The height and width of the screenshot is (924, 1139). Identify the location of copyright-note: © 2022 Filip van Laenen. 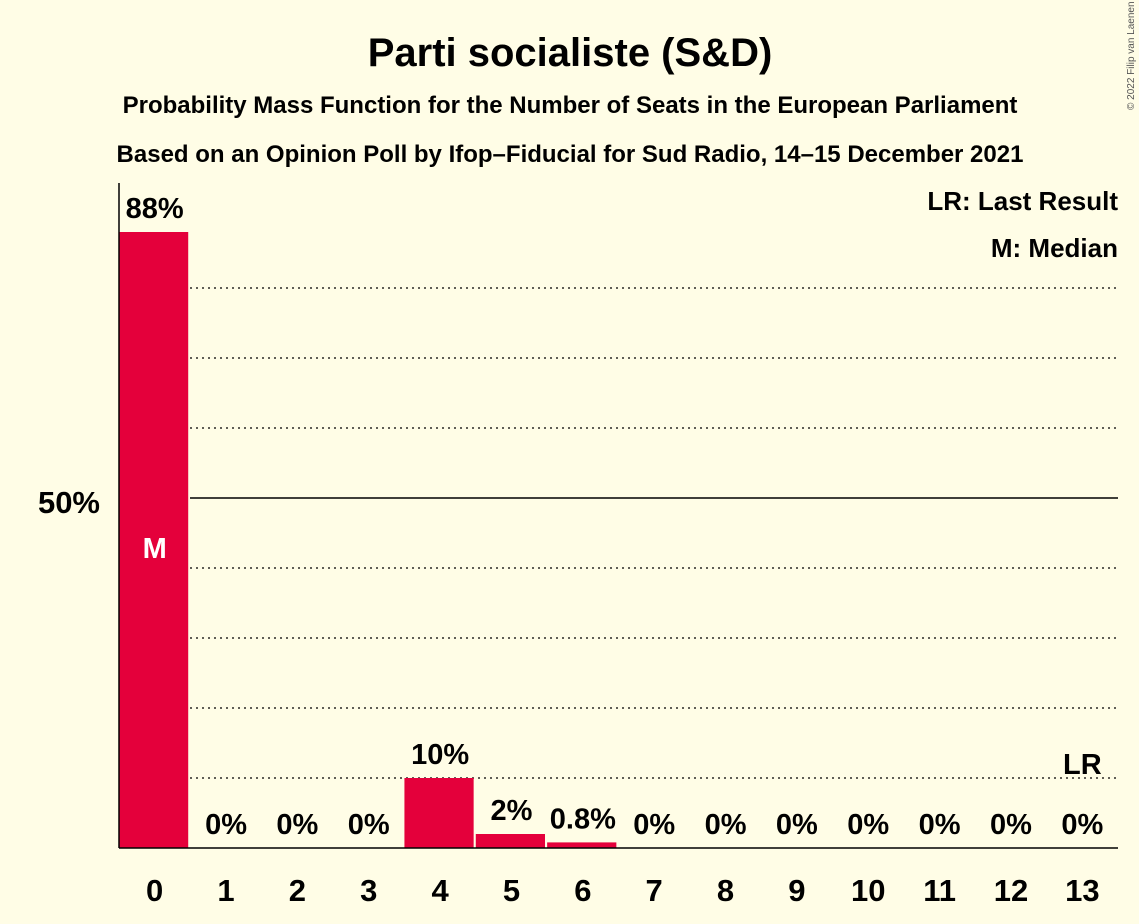
(1131, 55).